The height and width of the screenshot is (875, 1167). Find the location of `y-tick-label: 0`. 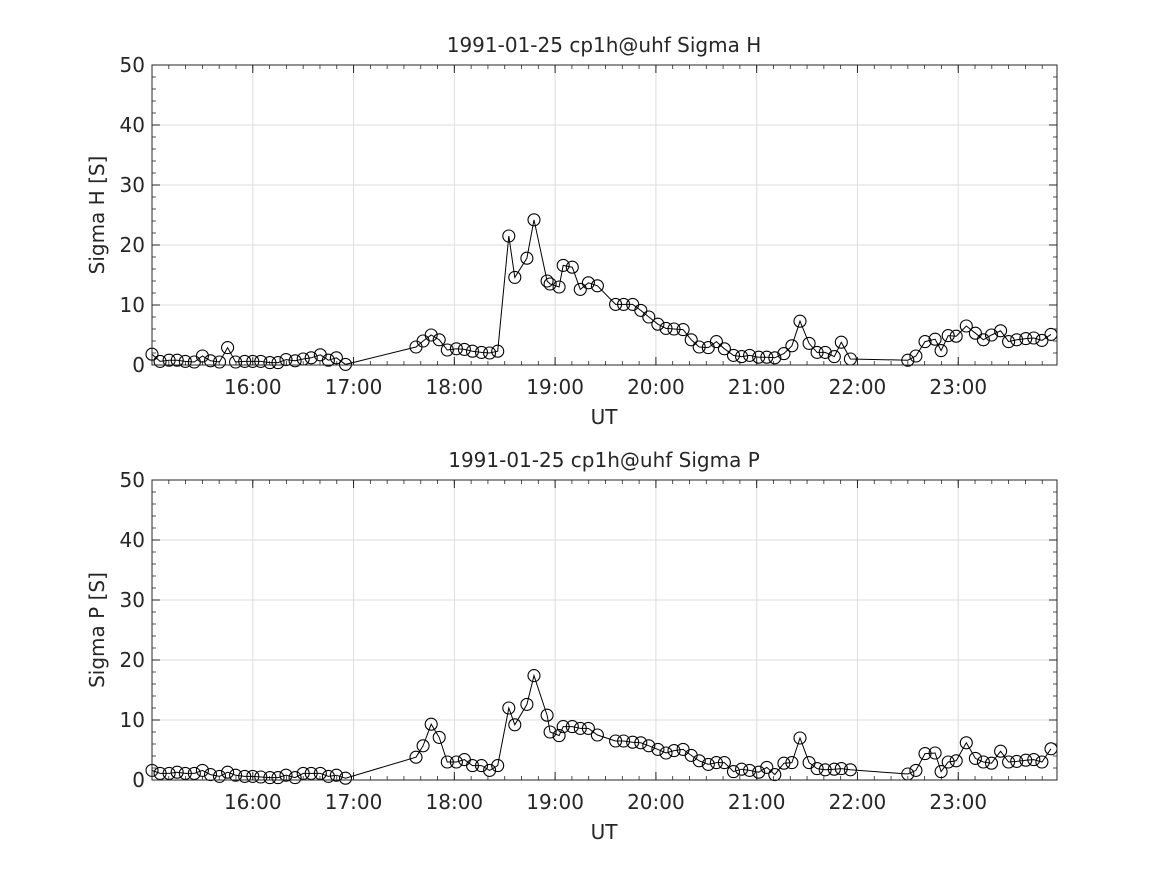

y-tick-label: 0 is located at coordinates (138, 780).